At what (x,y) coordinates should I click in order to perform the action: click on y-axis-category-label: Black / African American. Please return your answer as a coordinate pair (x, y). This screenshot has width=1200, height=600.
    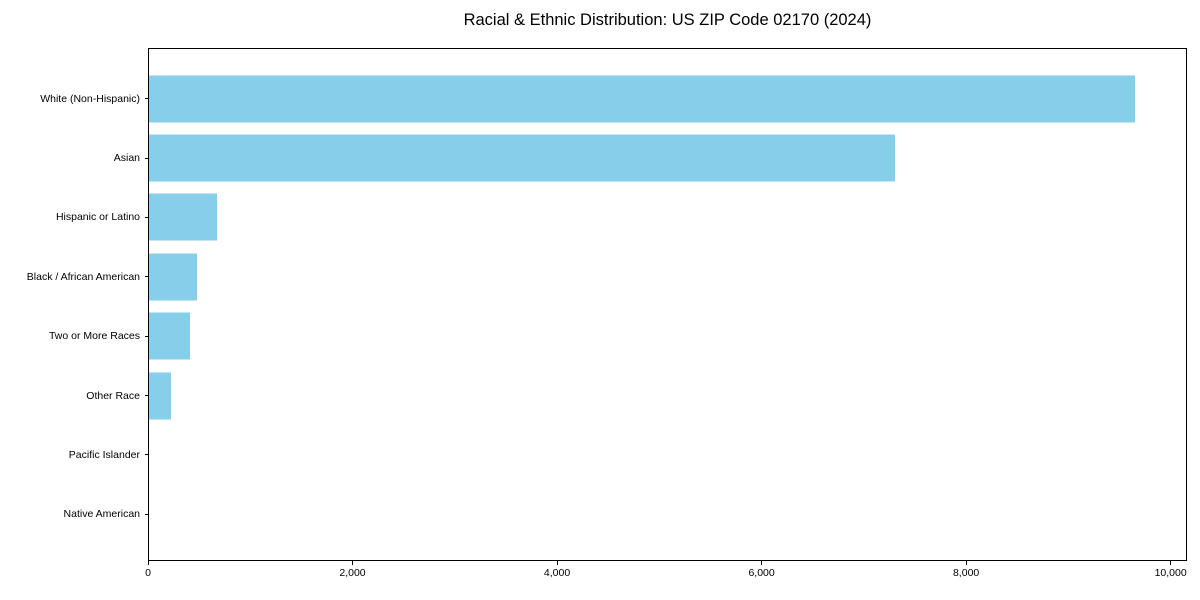
    Looking at the image, I should click on (83, 276).